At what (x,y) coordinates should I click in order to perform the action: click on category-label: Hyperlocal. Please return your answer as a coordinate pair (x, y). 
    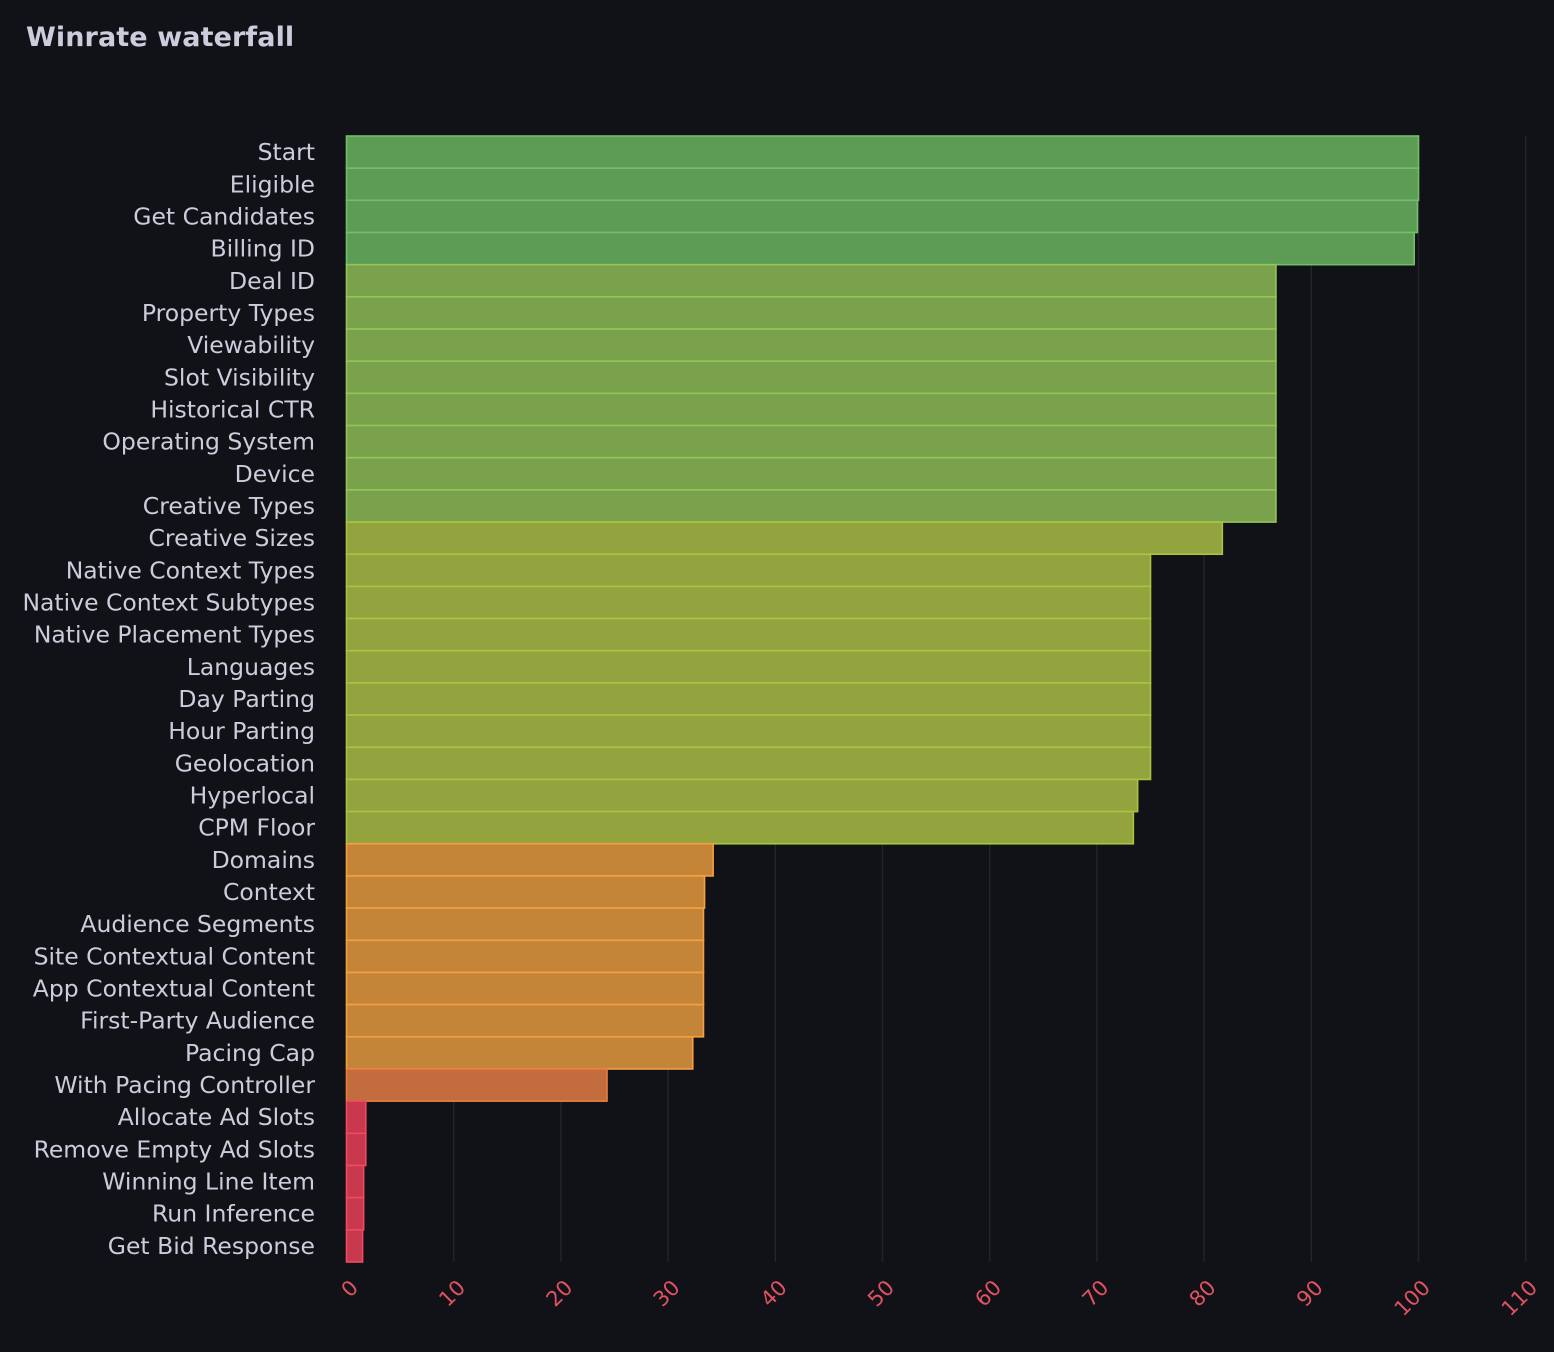
    Looking at the image, I should click on (252, 796).